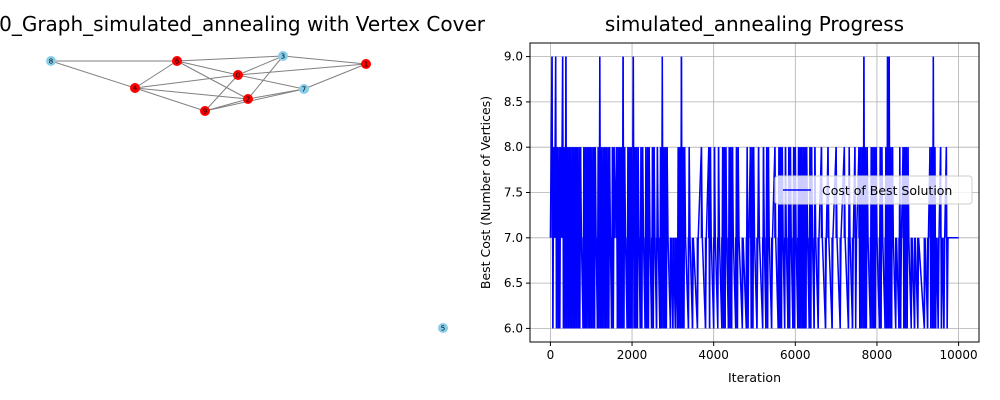  Describe the element at coordinates (513, 283) in the screenshot. I see `y-tick-label: 6.5` at that location.